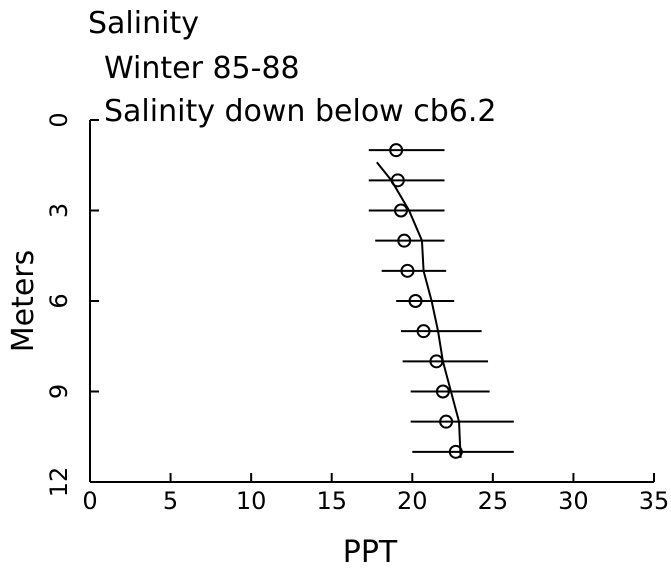 The image size is (671, 571). I want to click on x-tick-label: 15, so click(331, 501).